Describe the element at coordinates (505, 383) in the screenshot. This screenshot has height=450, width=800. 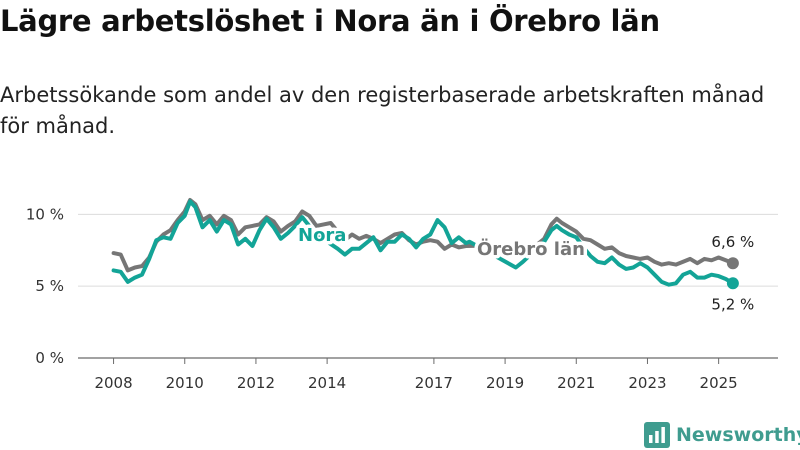
I see `x-tick-label: 2019` at that location.